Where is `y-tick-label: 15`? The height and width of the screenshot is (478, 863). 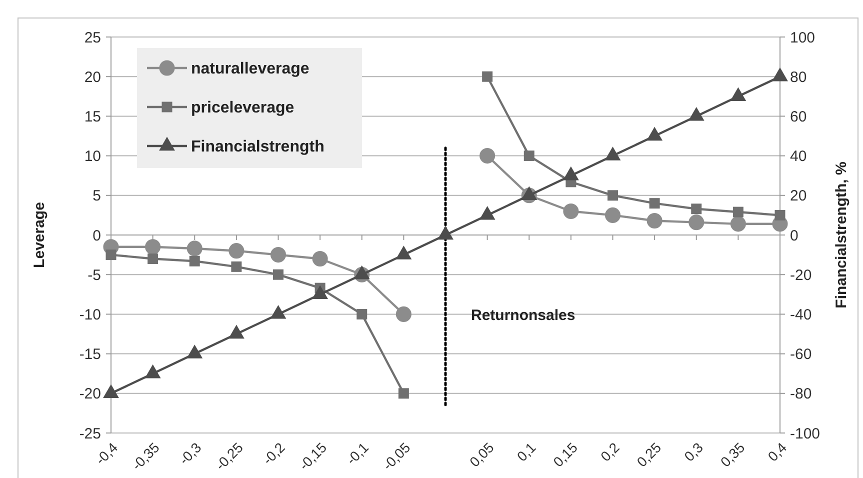 y-tick-label: 15 is located at coordinates (92, 117).